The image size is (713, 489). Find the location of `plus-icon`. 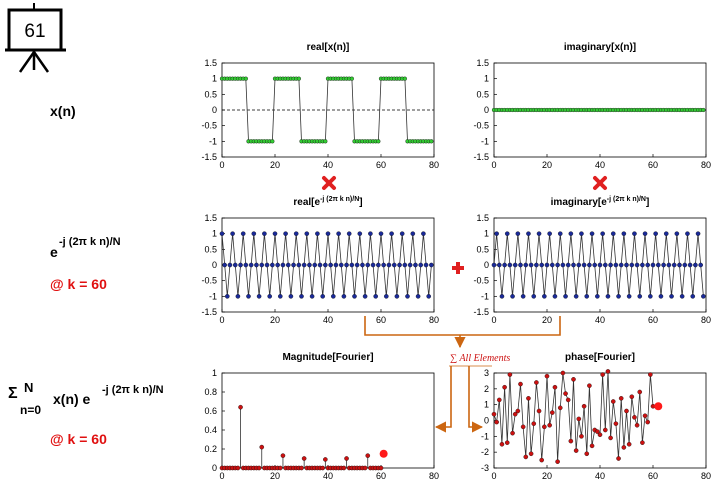

plus-icon is located at coordinates (458, 268).